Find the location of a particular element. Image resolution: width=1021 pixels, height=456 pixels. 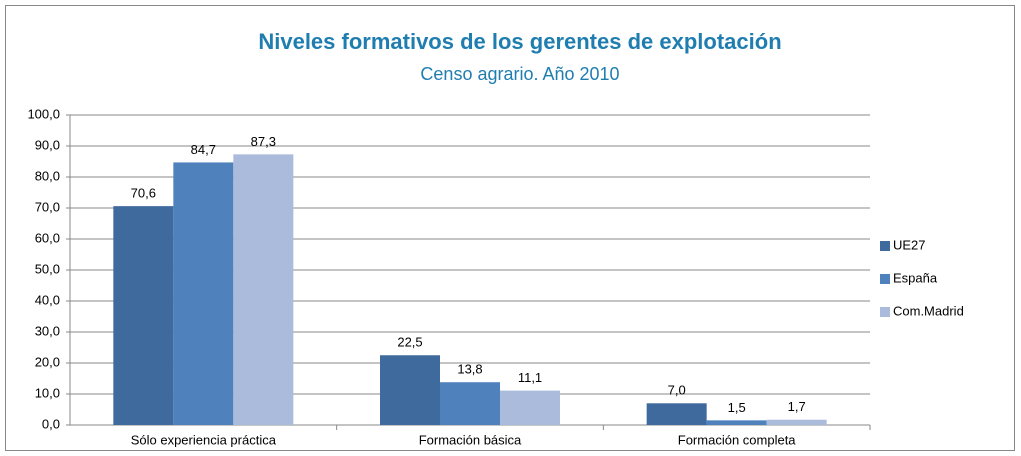

x-tick-label: Formación completa is located at coordinates (737, 439).